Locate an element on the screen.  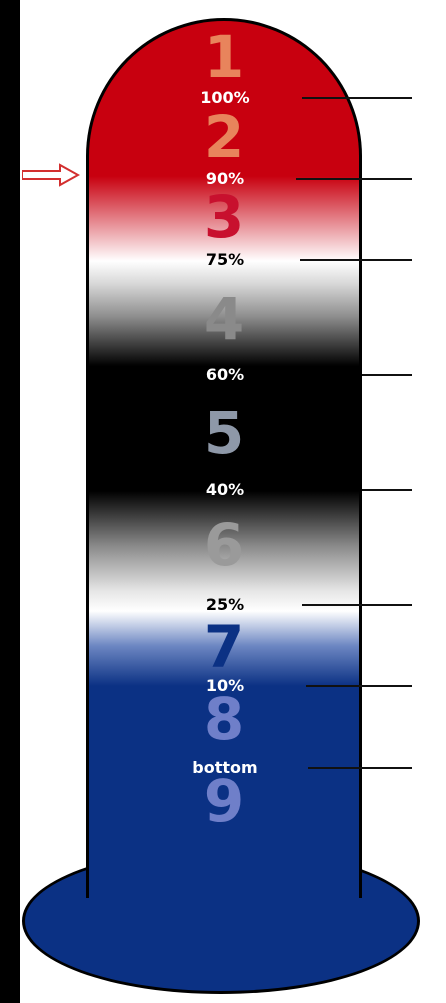
level-label-60: 60% is located at coordinates (225, 374).